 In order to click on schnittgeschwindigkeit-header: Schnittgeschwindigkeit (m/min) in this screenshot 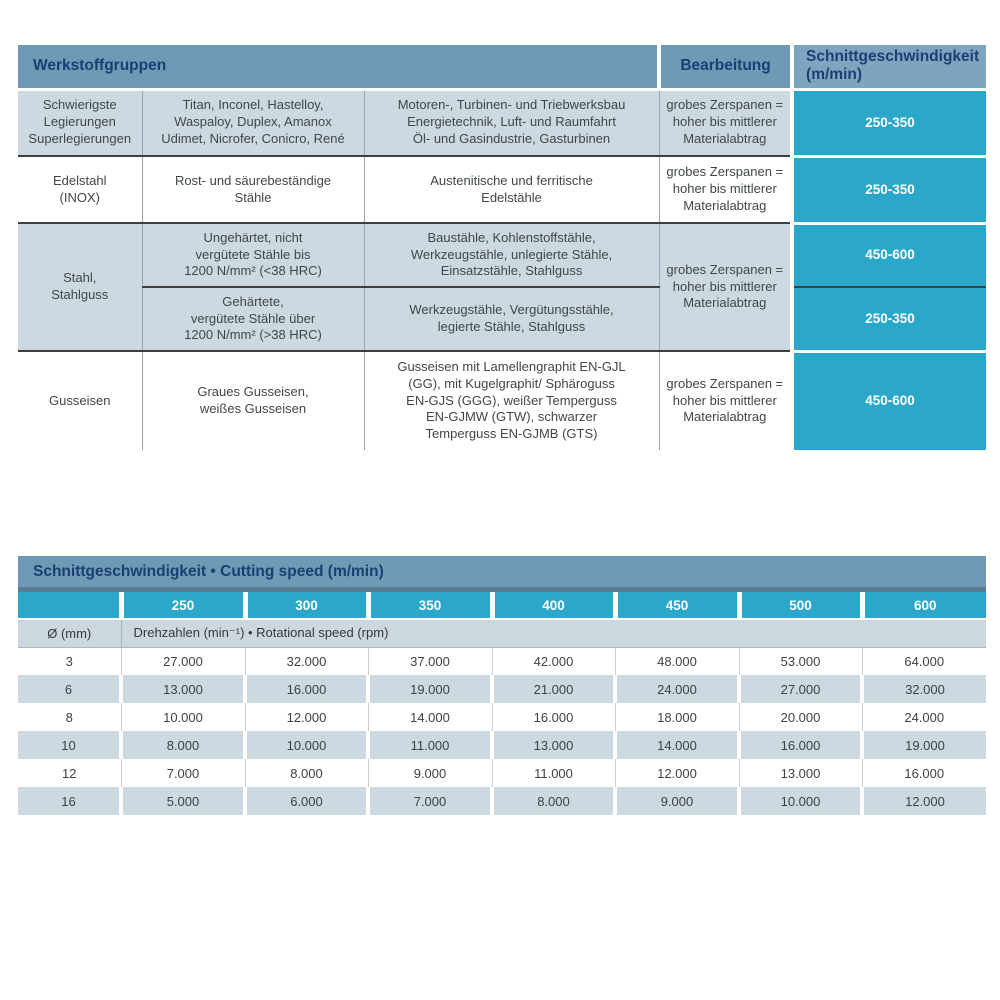, I will do `click(888, 67)`.